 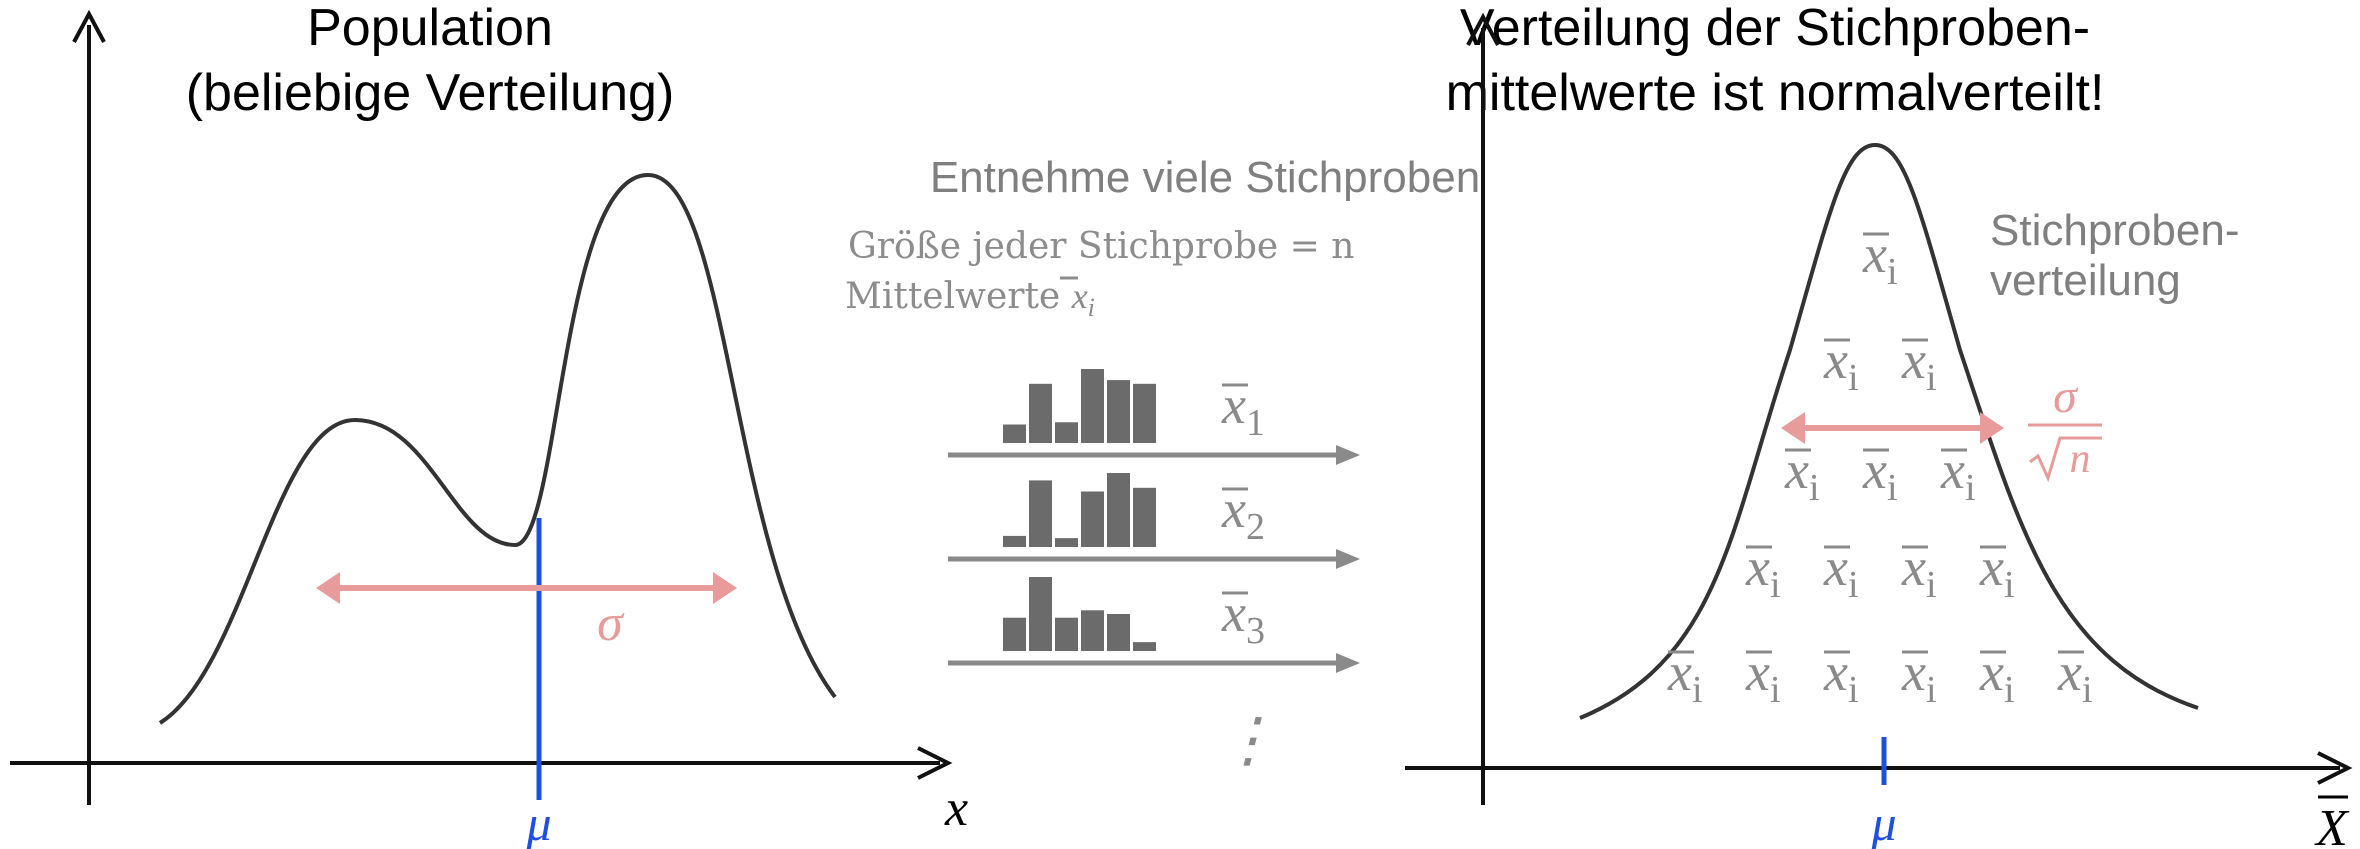 I want to click on right-title-line1: Verteilung der Stichproben-, so click(x=1775, y=28).